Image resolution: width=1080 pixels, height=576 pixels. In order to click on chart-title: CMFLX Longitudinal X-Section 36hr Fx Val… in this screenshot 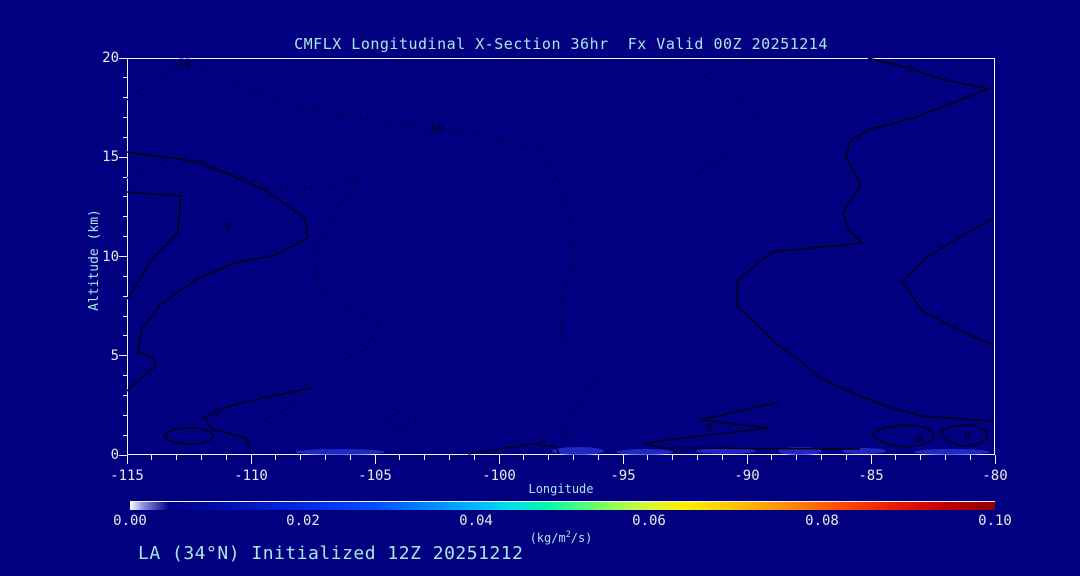, I will do `click(561, 44)`.